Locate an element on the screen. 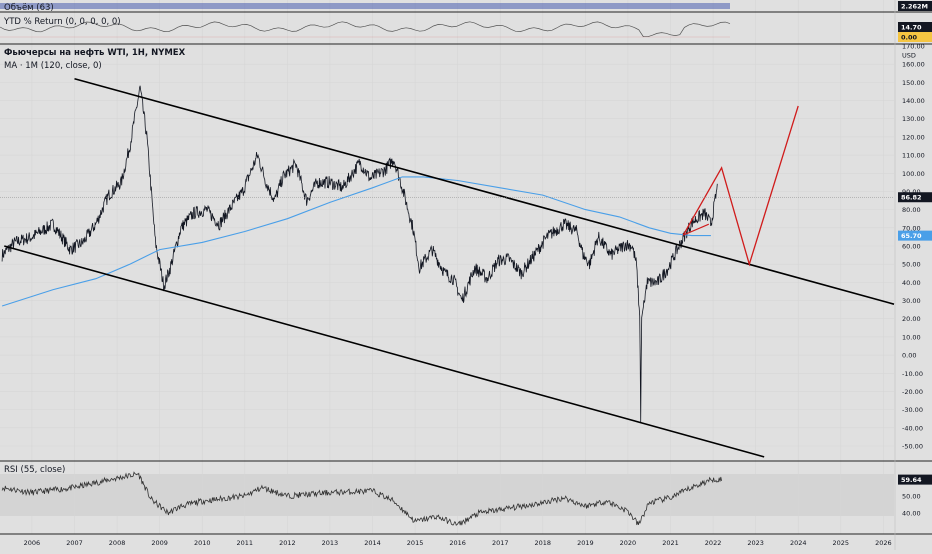 This screenshot has width=932, height=554. volume-legend-text: Объём (63) is located at coordinates (29, 8).